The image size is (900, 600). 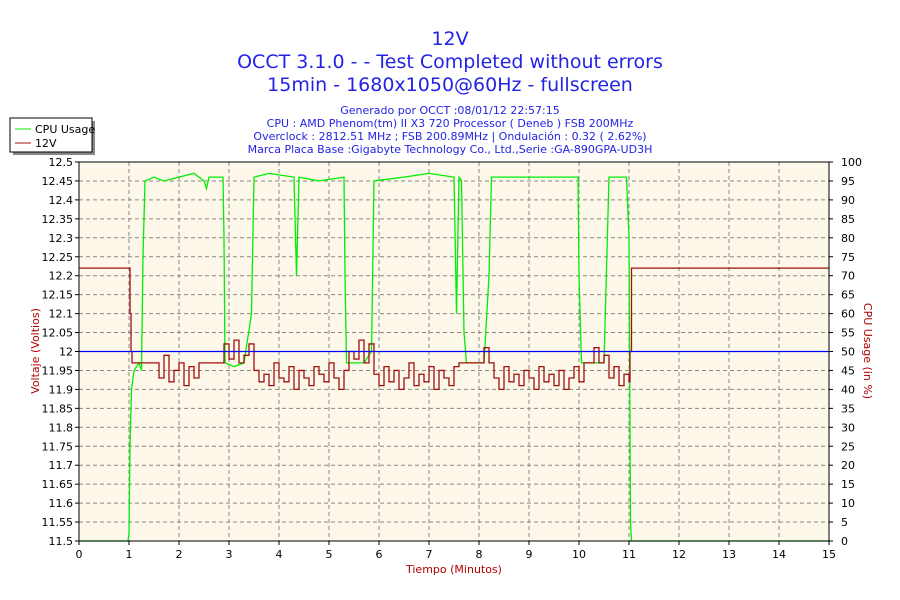 What do you see at coordinates (229, 554) in the screenshot?
I see `x-tick-label: 3` at bounding box center [229, 554].